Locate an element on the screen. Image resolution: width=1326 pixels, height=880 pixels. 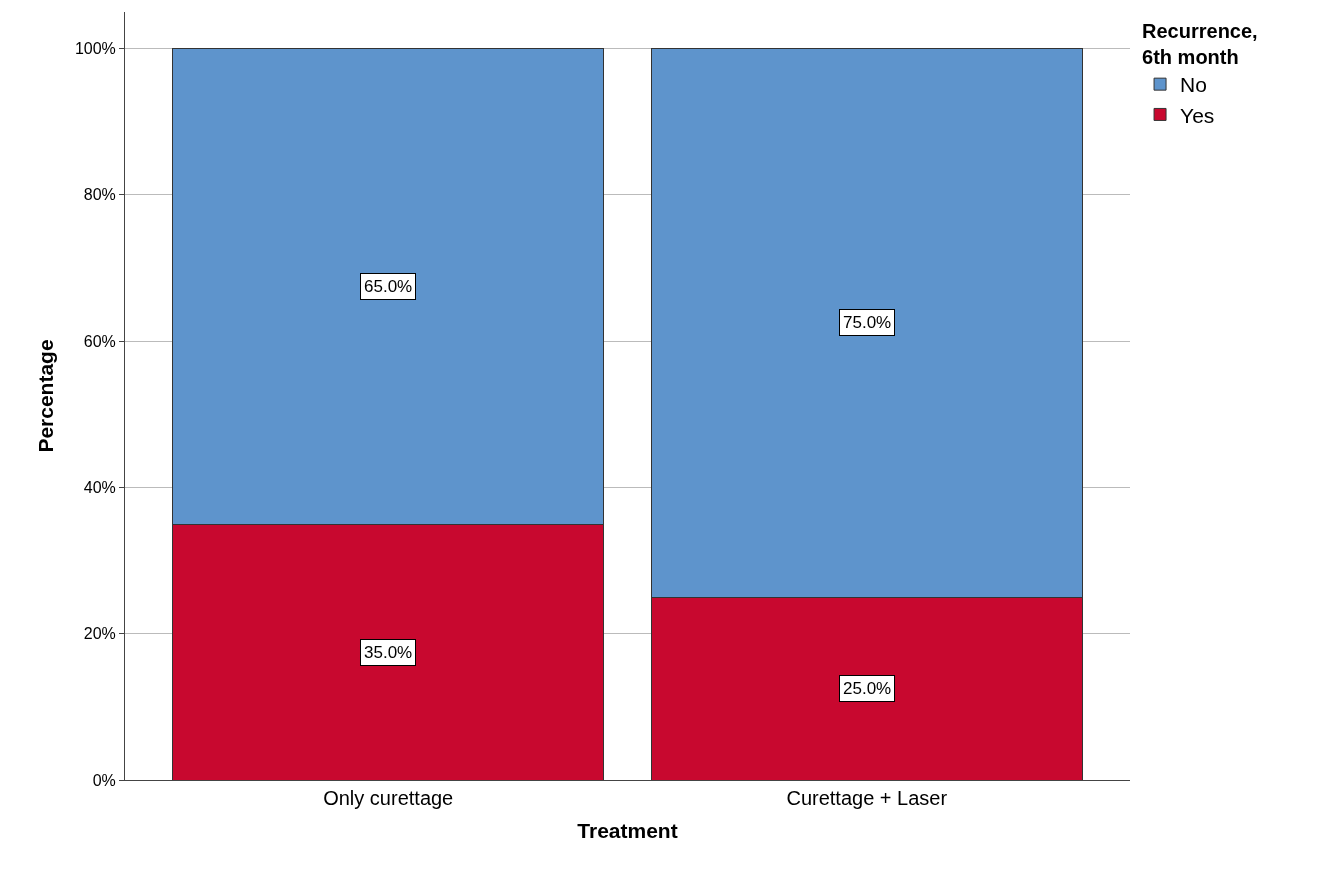
data-label: 75.0% is located at coordinates (867, 322).